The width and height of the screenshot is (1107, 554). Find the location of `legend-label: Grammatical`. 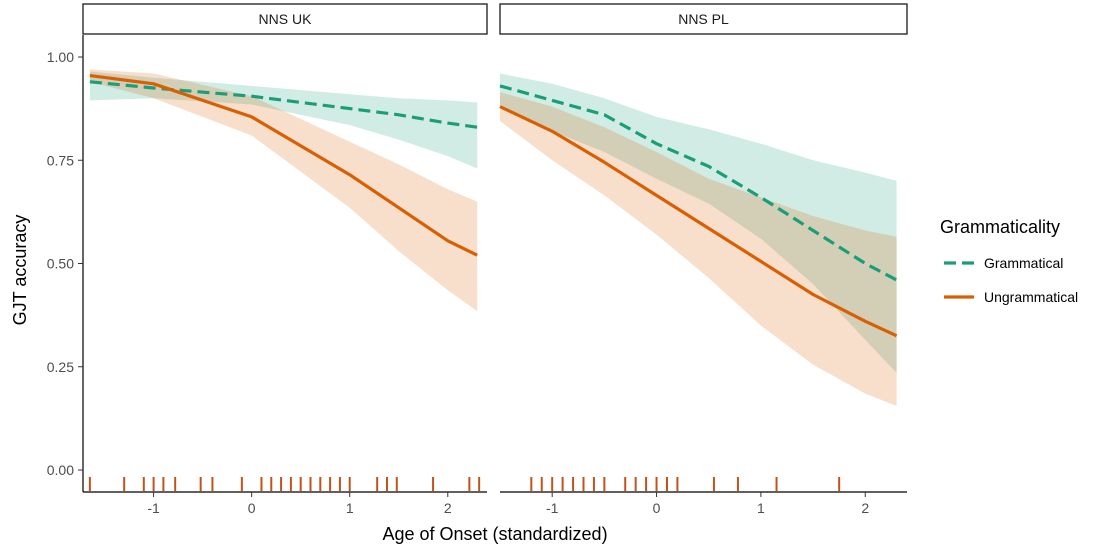

legend-label: Grammatical is located at coordinates (1023, 263).